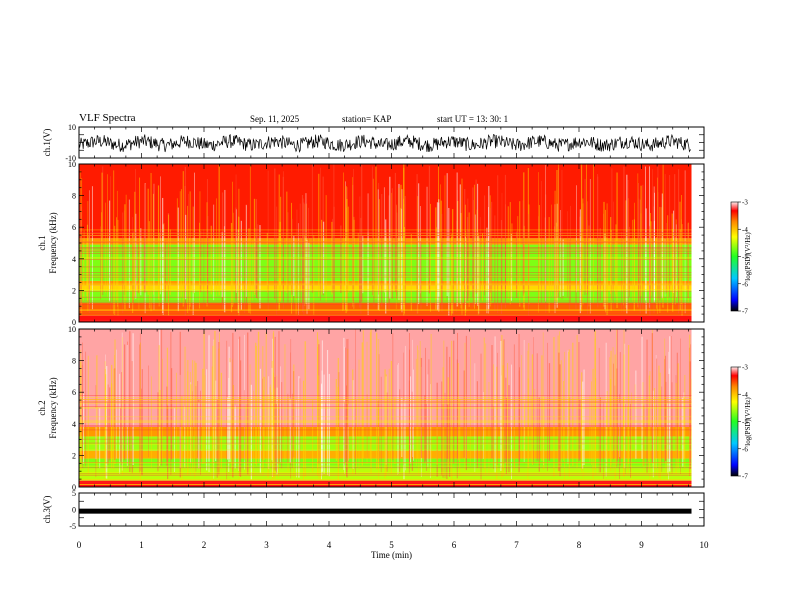  Describe the element at coordinates (42, 407) in the screenshot. I see `y-axis-label: ch.2` at that location.